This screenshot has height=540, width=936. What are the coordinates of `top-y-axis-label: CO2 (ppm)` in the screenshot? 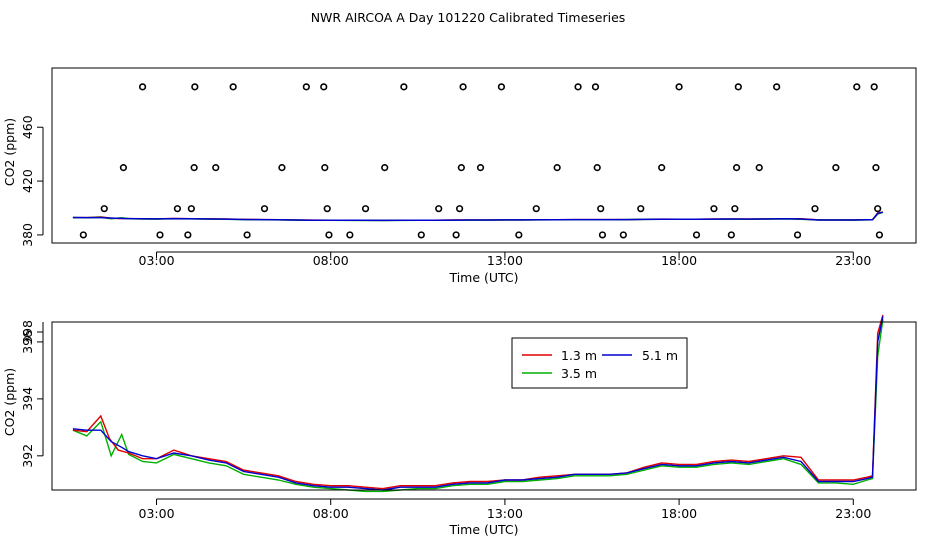 It's located at (9, 152).